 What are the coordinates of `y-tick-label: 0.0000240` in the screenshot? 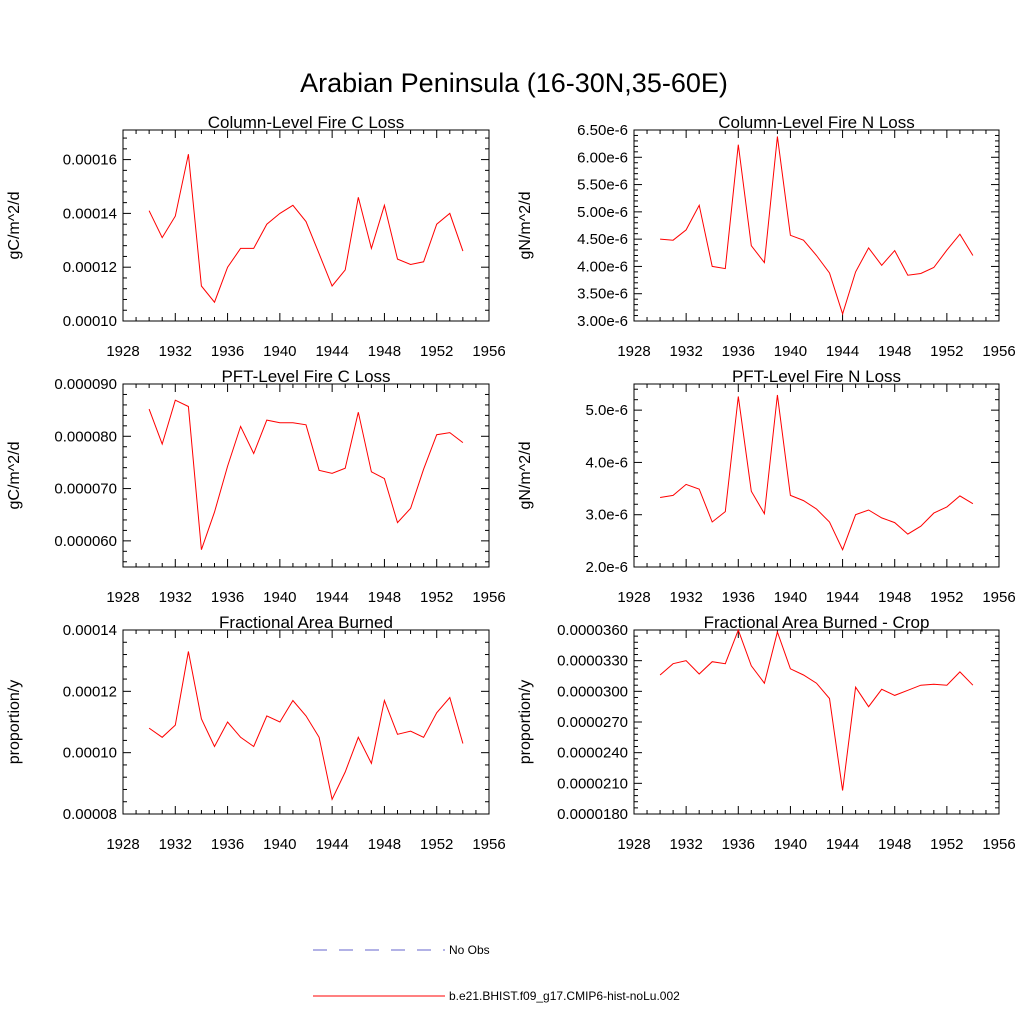 It's located at (592, 753).